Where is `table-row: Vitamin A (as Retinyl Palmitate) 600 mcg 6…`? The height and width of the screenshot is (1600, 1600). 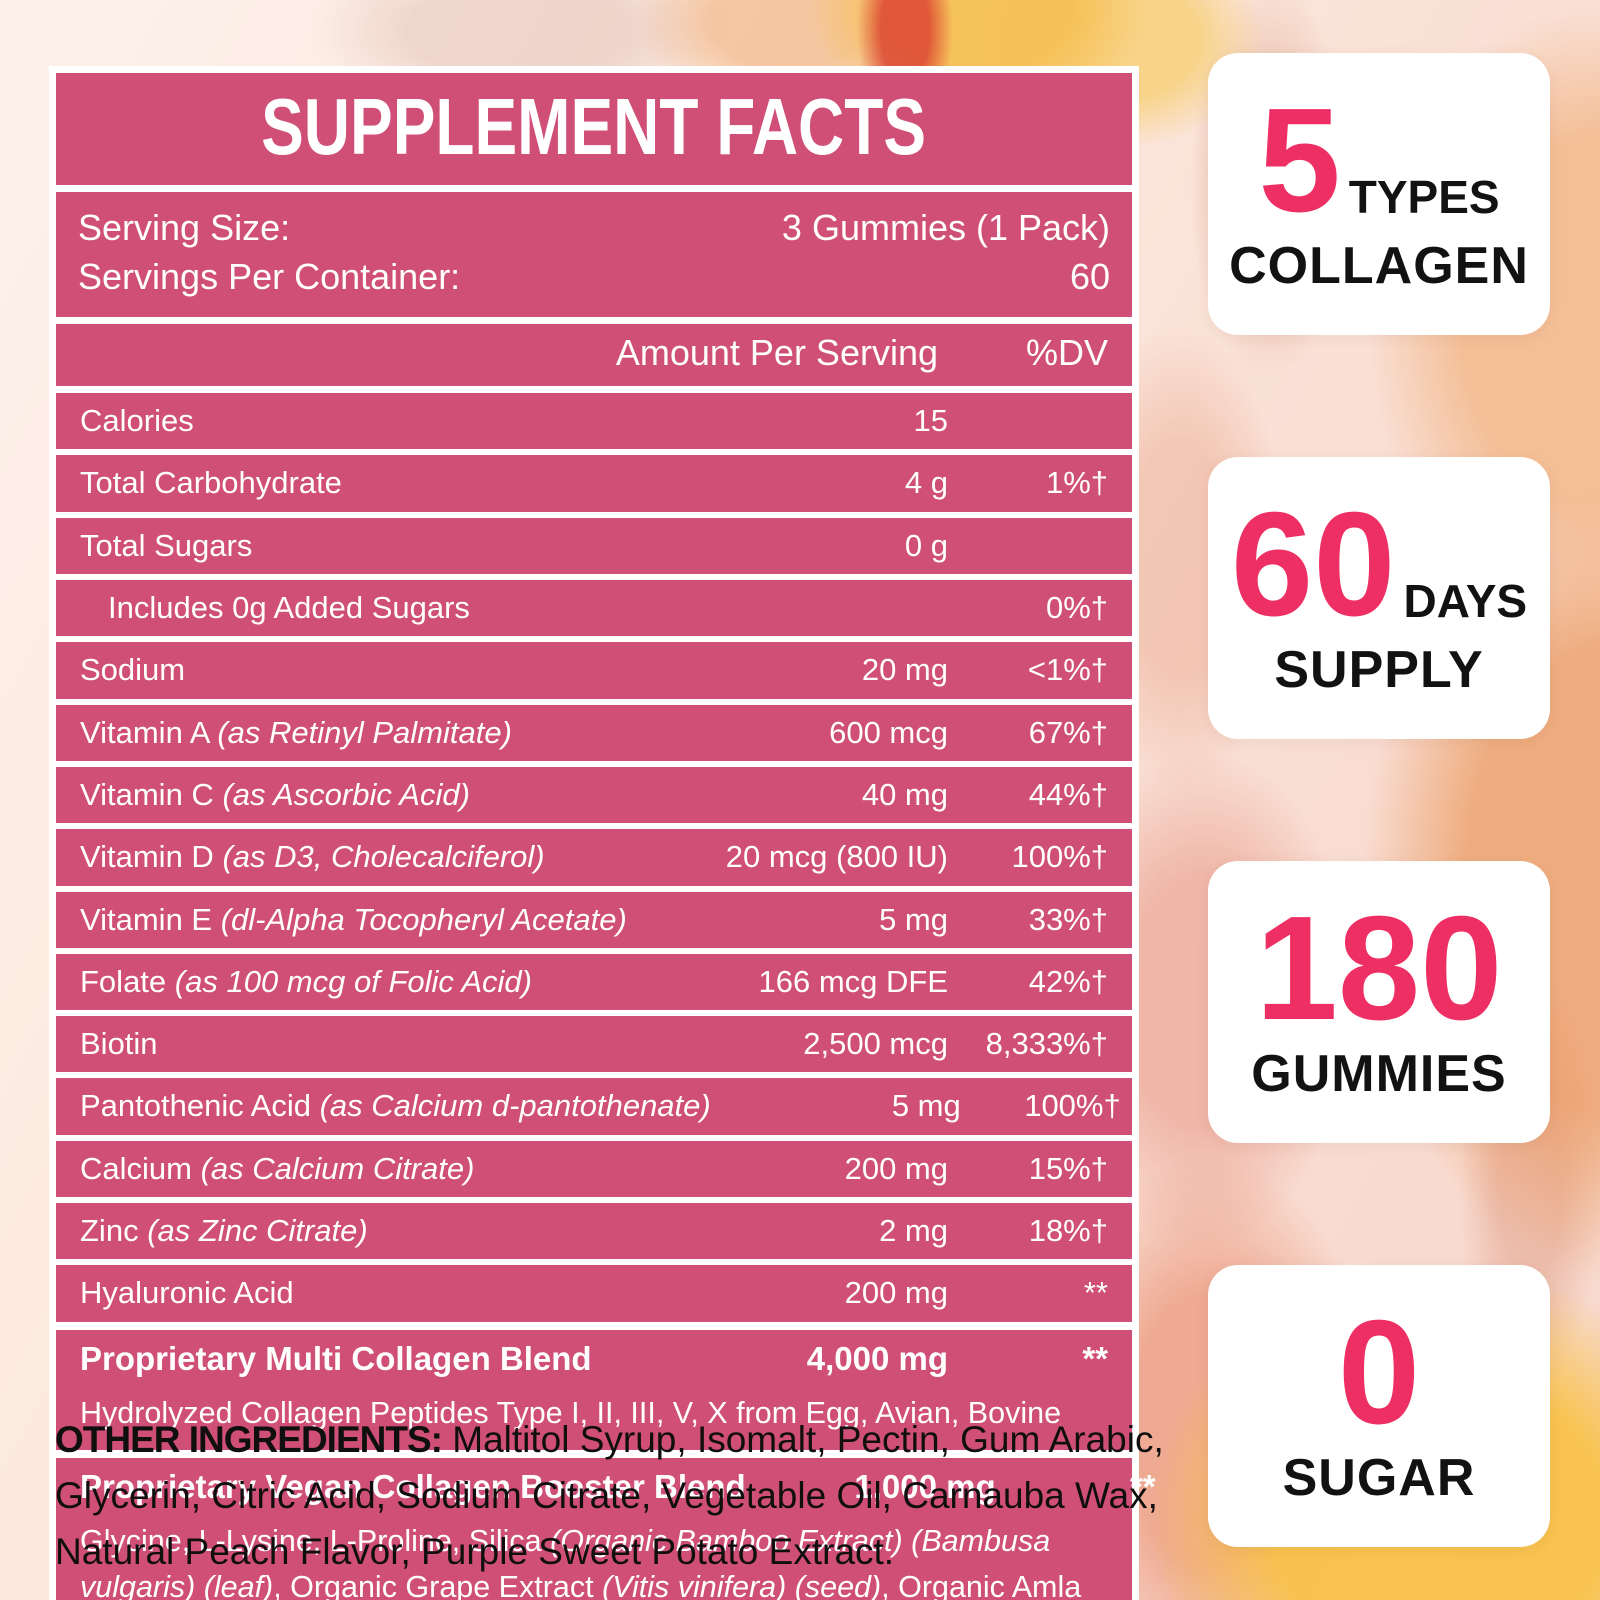 table-row: Vitamin A (as Retinyl Palmitate) 600 mcg 6… is located at coordinates (594, 729).